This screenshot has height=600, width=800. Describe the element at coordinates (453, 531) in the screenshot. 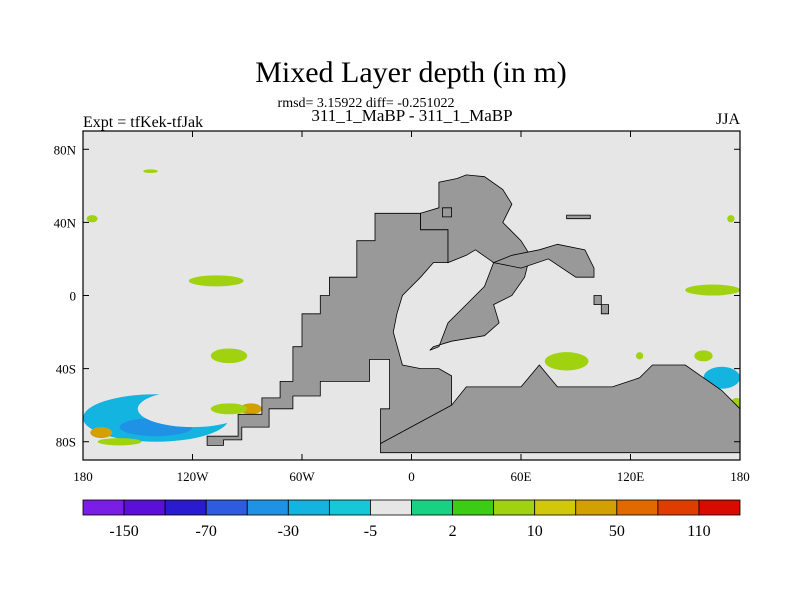

I see `colorbar-label: 2` at that location.